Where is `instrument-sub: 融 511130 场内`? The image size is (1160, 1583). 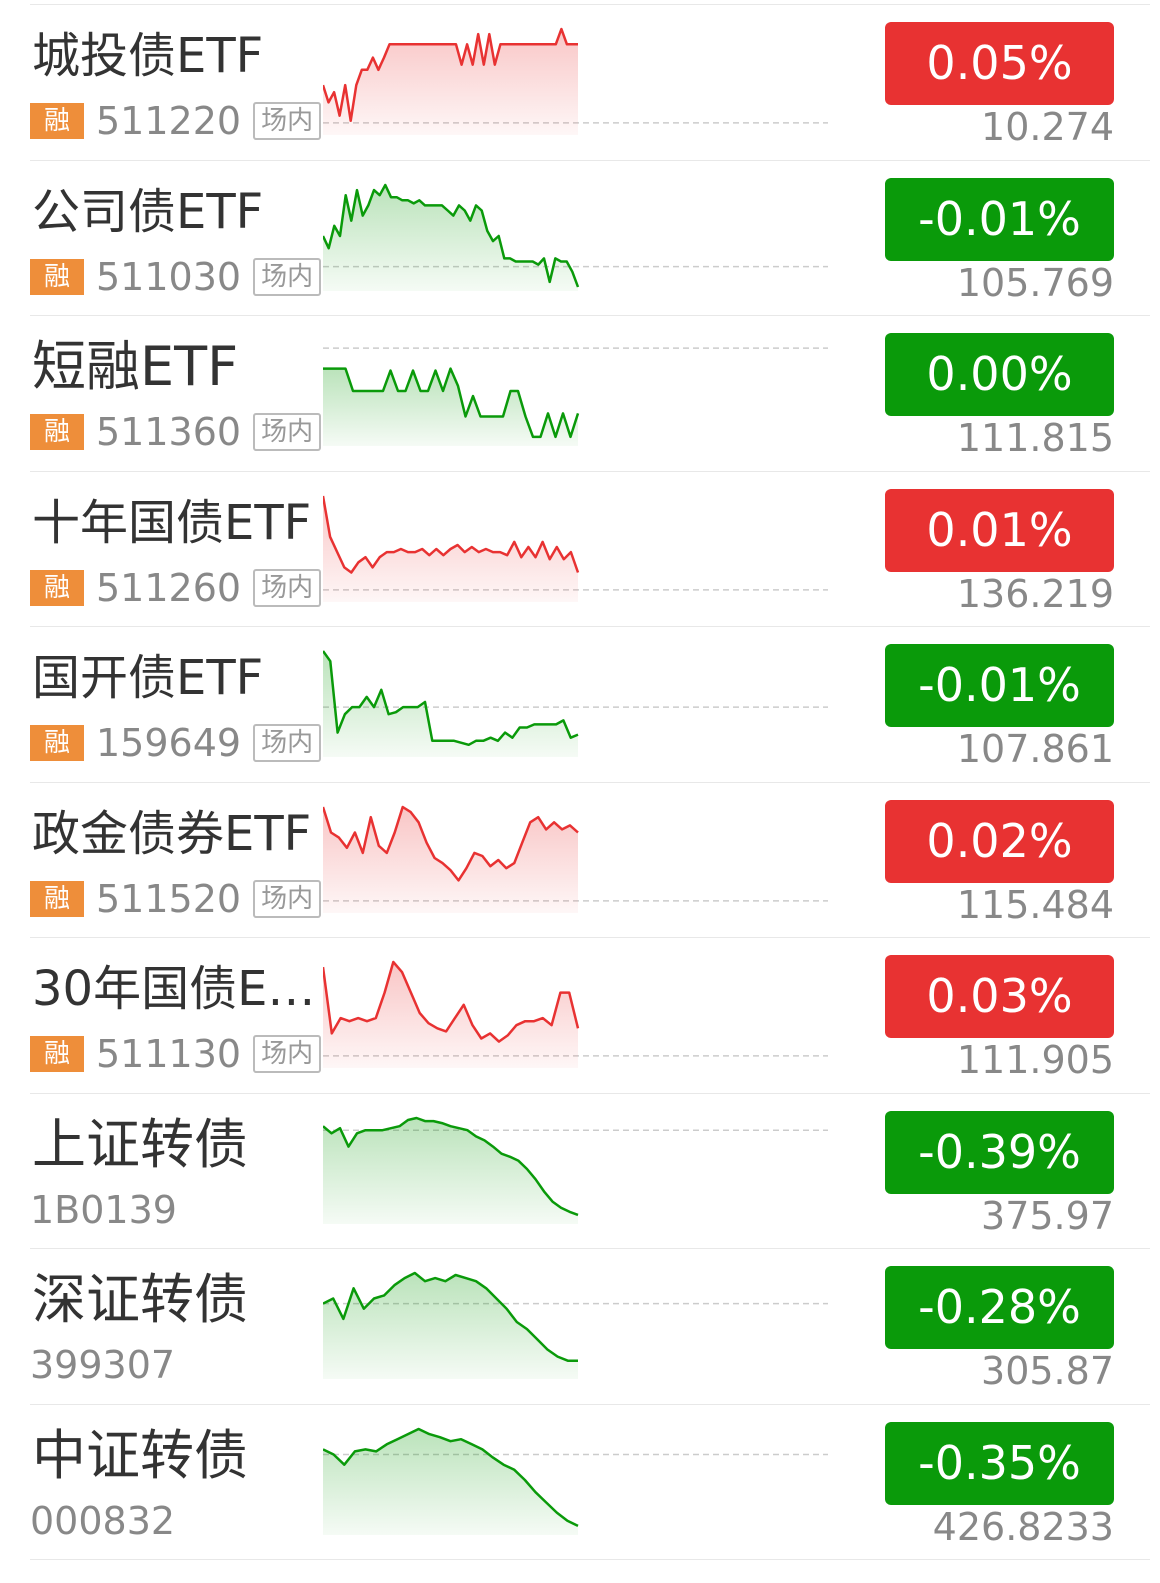 instrument-sub: 融 511130 场内 is located at coordinates (176, 1054).